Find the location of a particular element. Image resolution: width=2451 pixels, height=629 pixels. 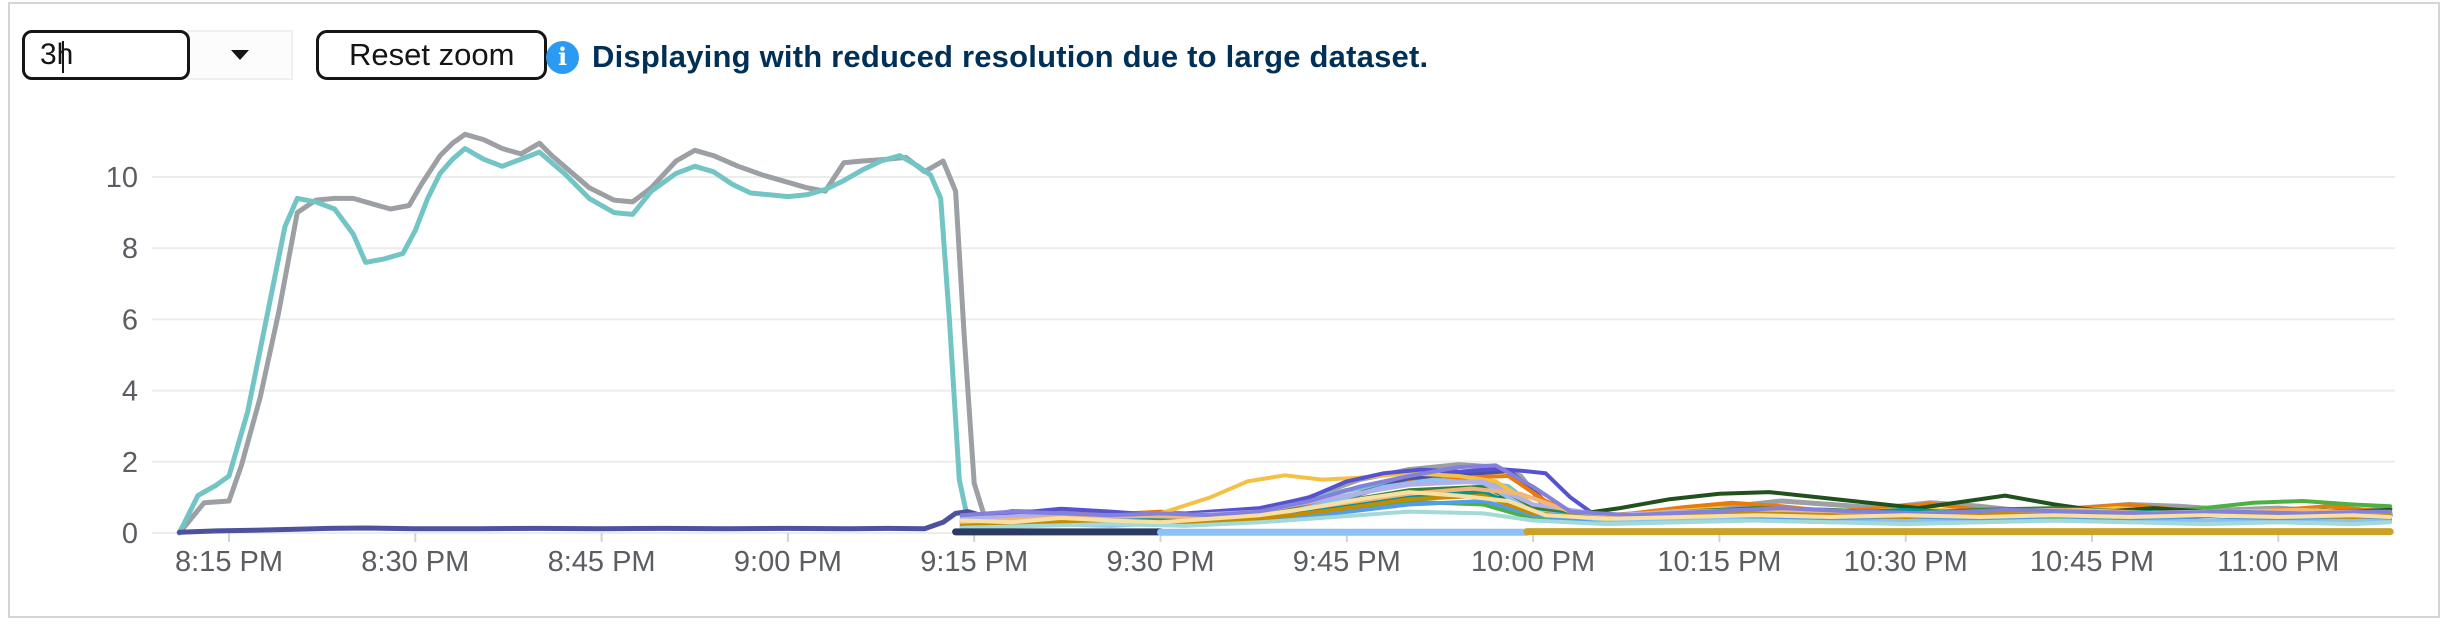

time-range-value: 3h is located at coordinates (57, 54).